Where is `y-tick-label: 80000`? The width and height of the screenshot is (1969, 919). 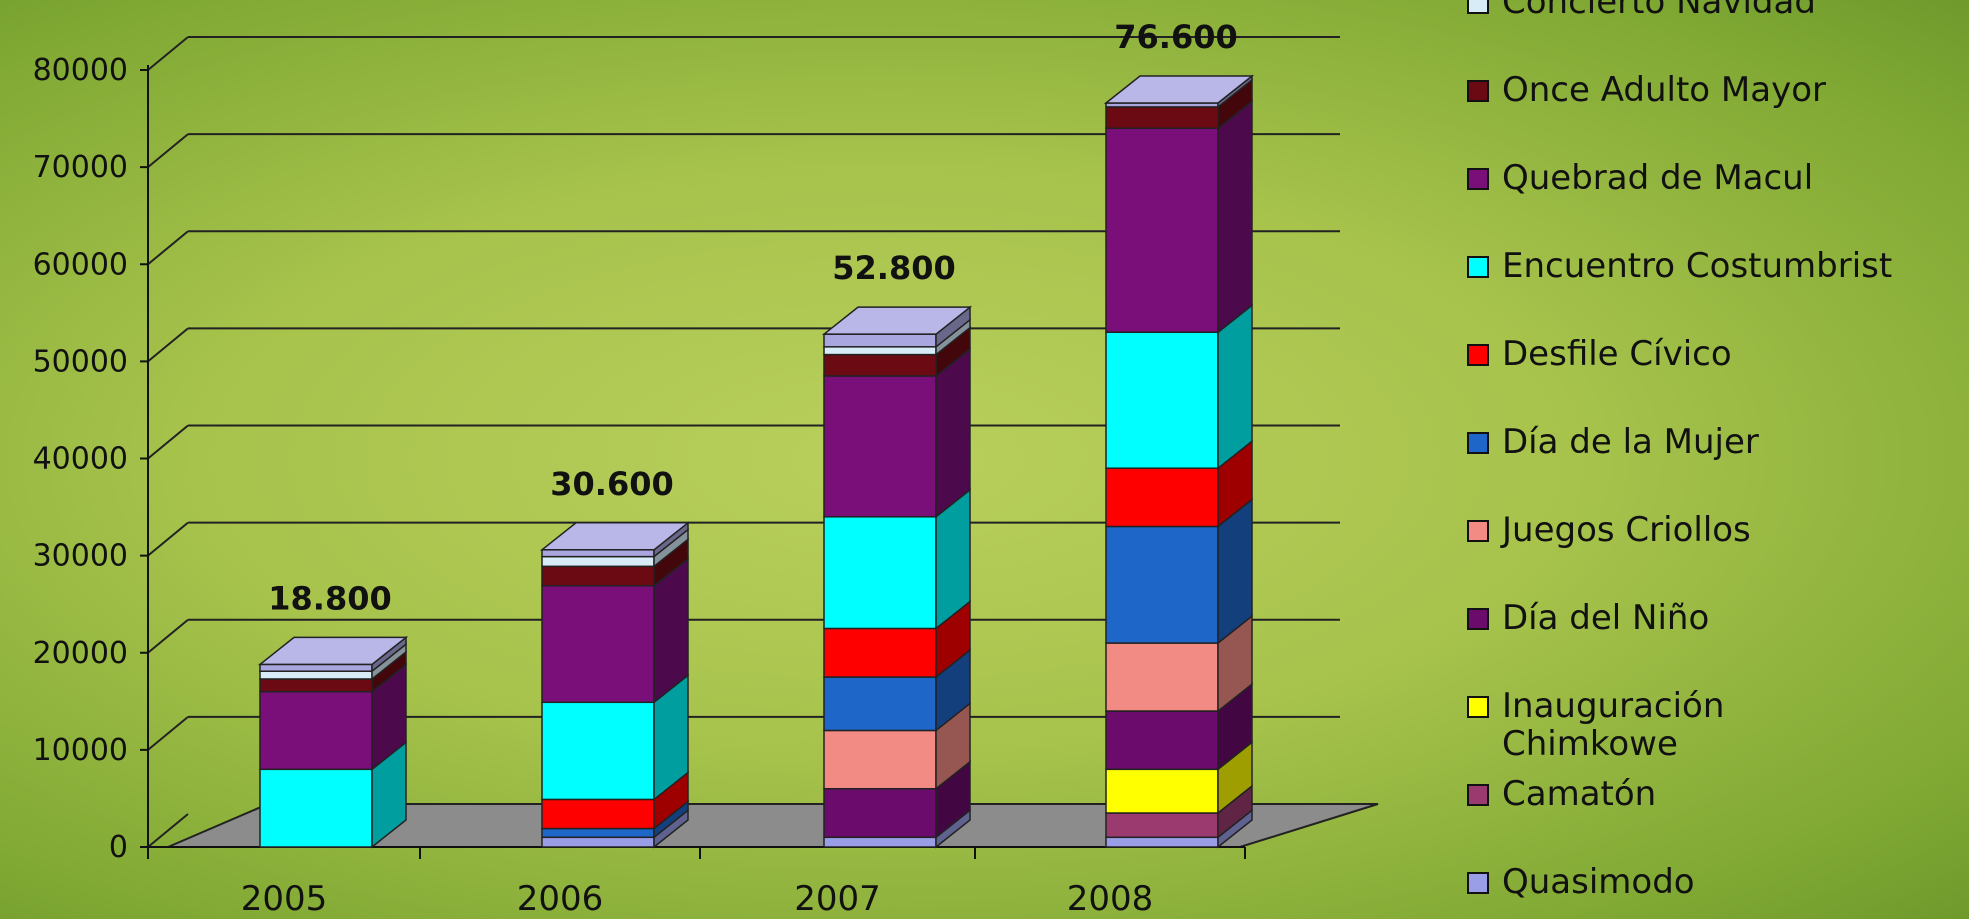 y-tick-label: 80000 is located at coordinates (80, 70).